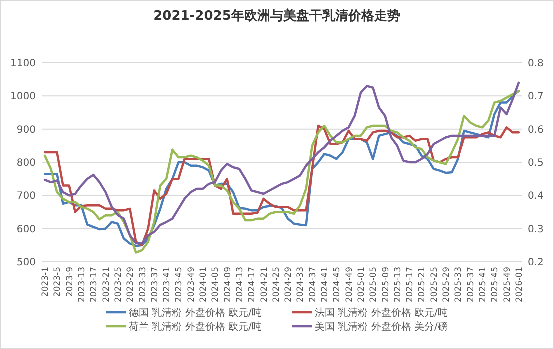 The width and height of the screenshot is (554, 349). What do you see at coordinates (374, 285) in the screenshot?
I see `x-tick-label: 2025-05` at bounding box center [374, 285].